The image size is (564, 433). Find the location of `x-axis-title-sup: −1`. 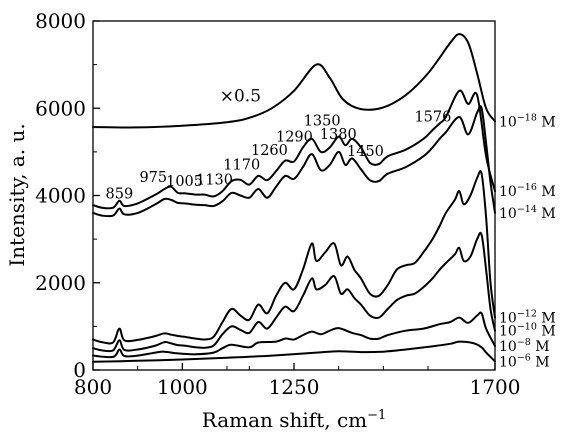

x-axis-title-sup: −1 is located at coordinates (376, 415).